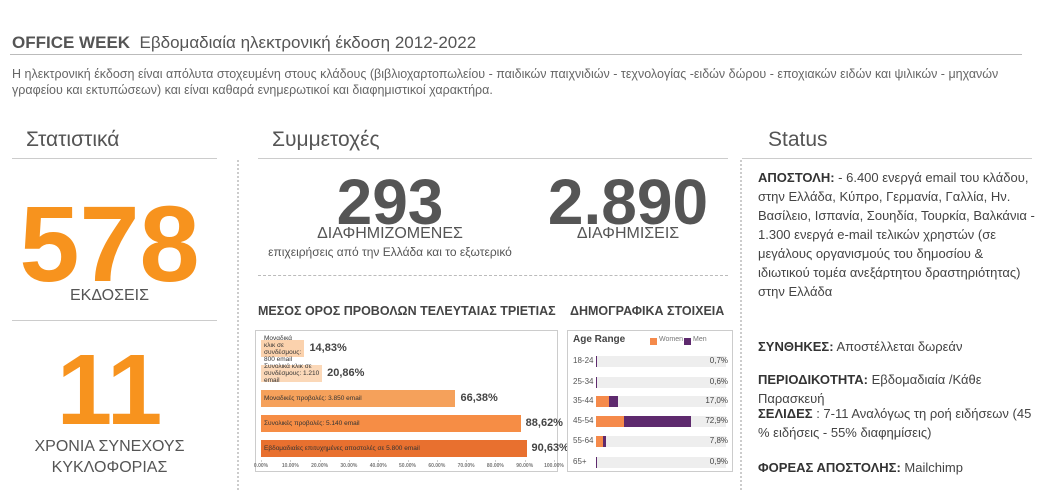 The width and height of the screenshot is (1045, 497). Describe the element at coordinates (583, 420) in the screenshot. I see `category-label: 45-54` at that location.